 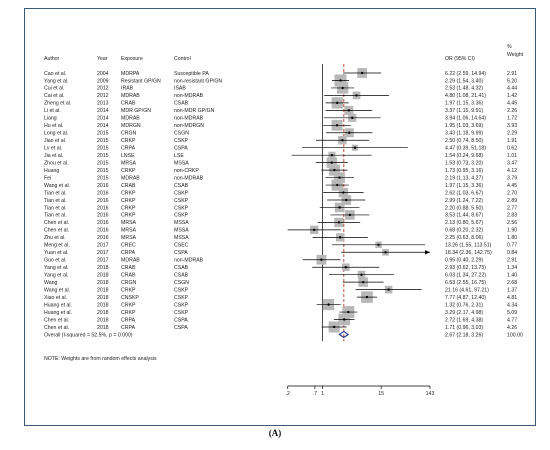 What do you see at coordinates (56, 253) in the screenshot?
I see `study-author: Yuan et al.` at bounding box center [56, 253].